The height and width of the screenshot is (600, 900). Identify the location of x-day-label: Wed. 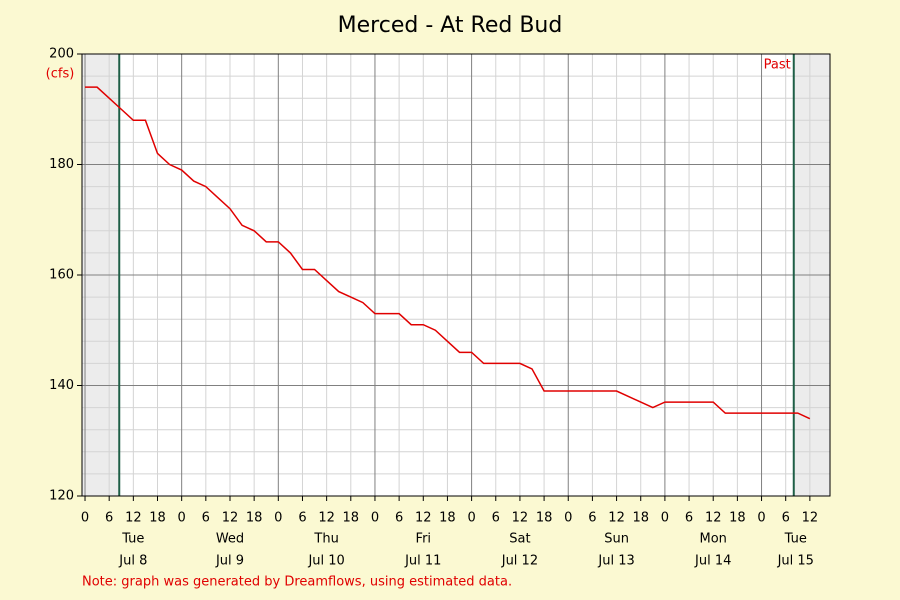
(230, 539).